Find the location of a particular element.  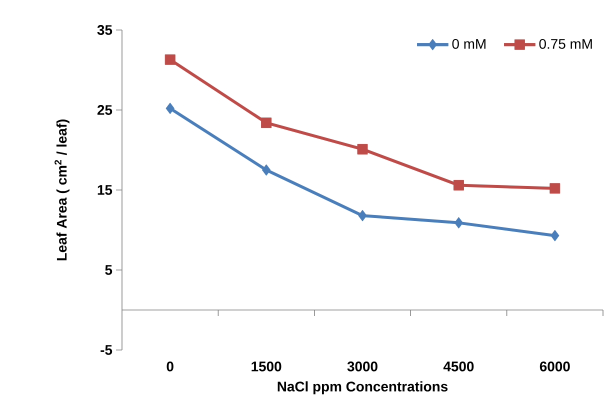

x-tick-label: 4500 is located at coordinates (458, 367).